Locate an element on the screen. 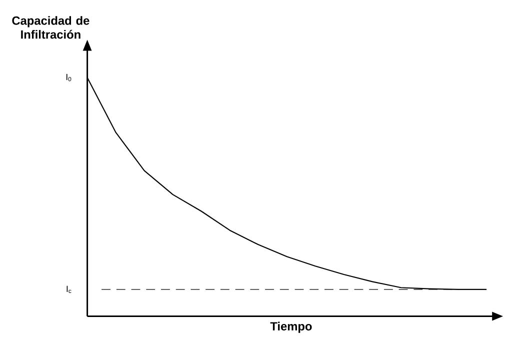 Image resolution: width=510 pixels, height=339 pixels. text: I$_{0}$ is located at coordinates (69, 78).